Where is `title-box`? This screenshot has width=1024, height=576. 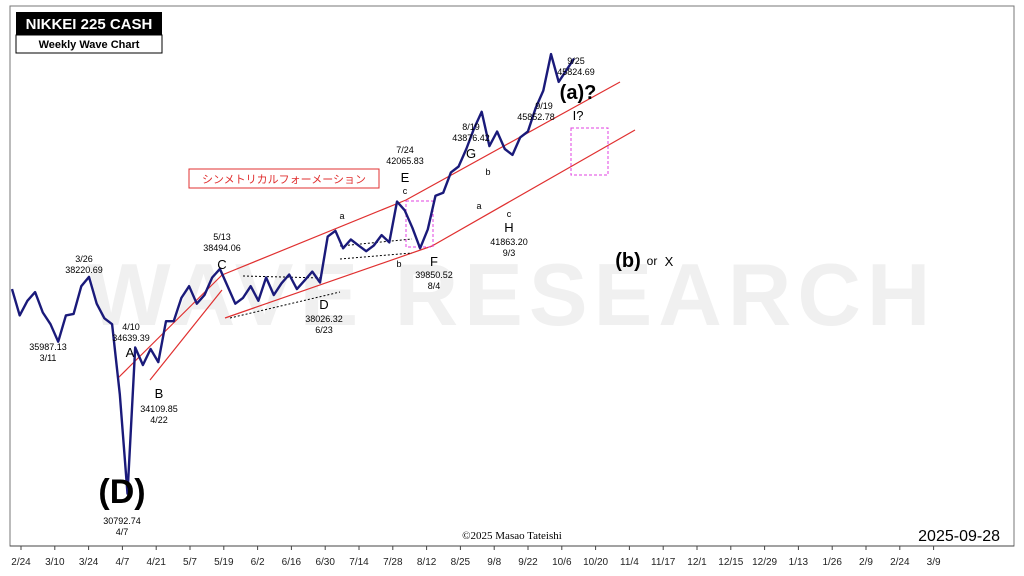 title-box is located at coordinates (89, 23).